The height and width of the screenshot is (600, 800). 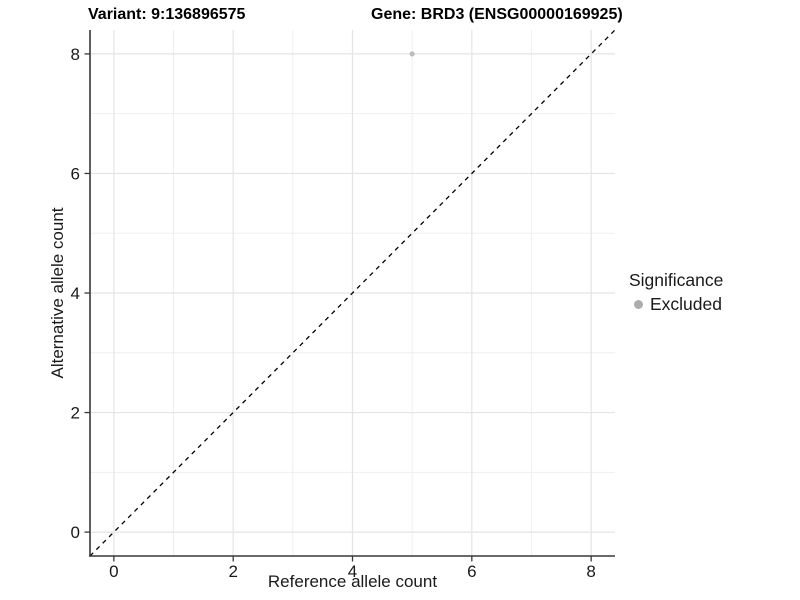 What do you see at coordinates (412, 54) in the screenshot?
I see `data-point-excluded` at bounding box center [412, 54].